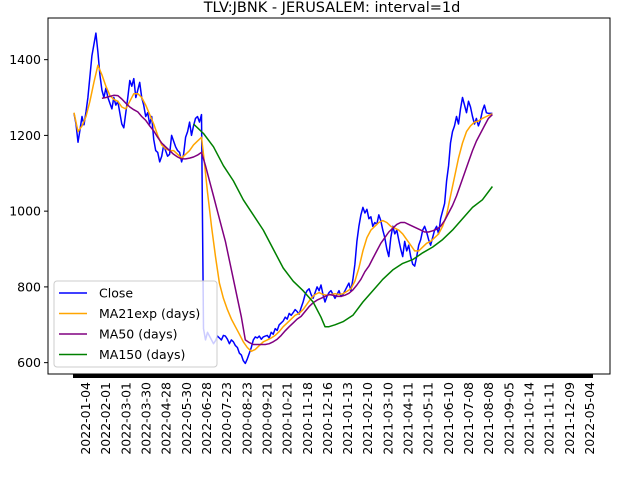  I want to click on y-tick-label-3: 1200, so click(25, 135).